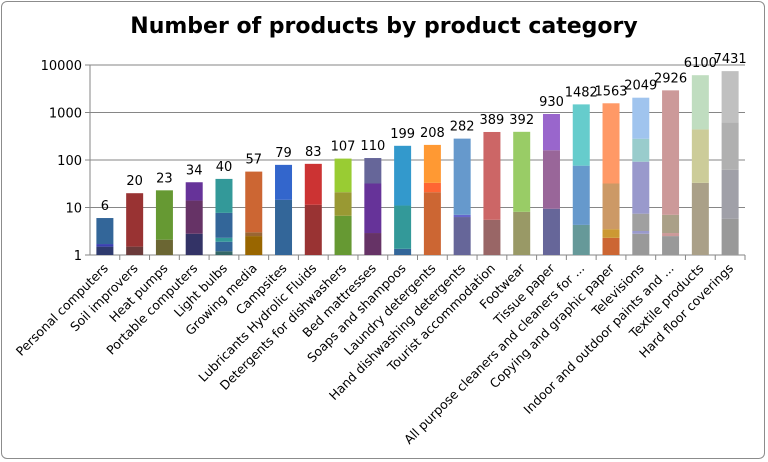 The width and height of the screenshot is (768, 462). Describe the element at coordinates (462, 127) in the screenshot. I see `data-label: 282` at that location.